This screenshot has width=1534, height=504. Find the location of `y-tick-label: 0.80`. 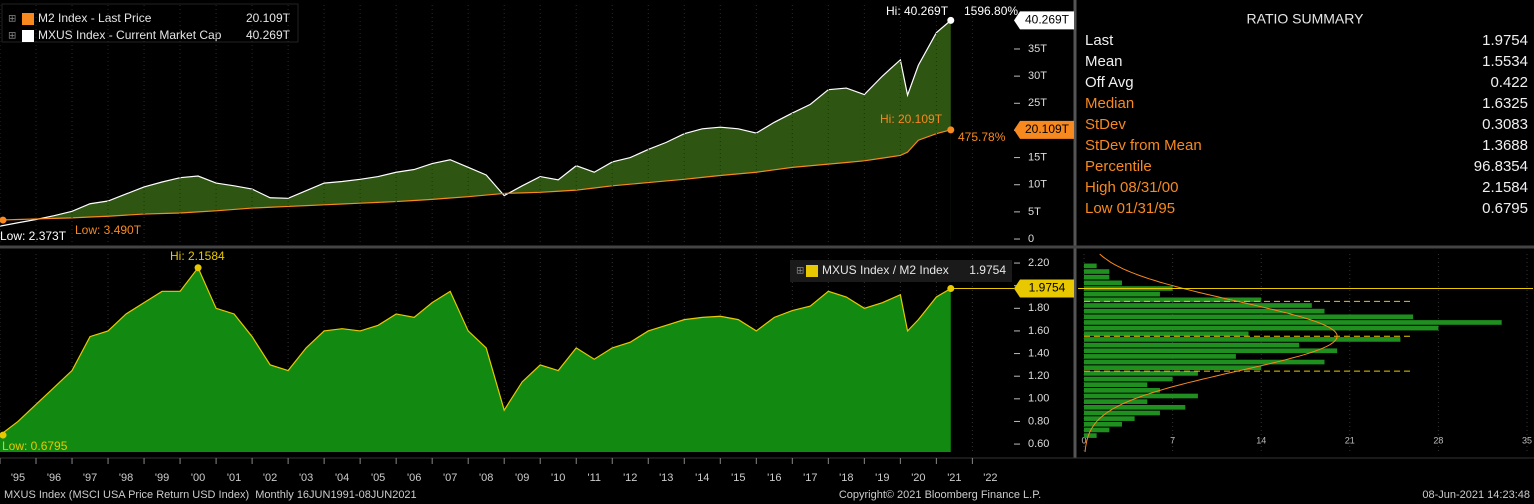

y-tick-label: 0.80 is located at coordinates (1038, 421).